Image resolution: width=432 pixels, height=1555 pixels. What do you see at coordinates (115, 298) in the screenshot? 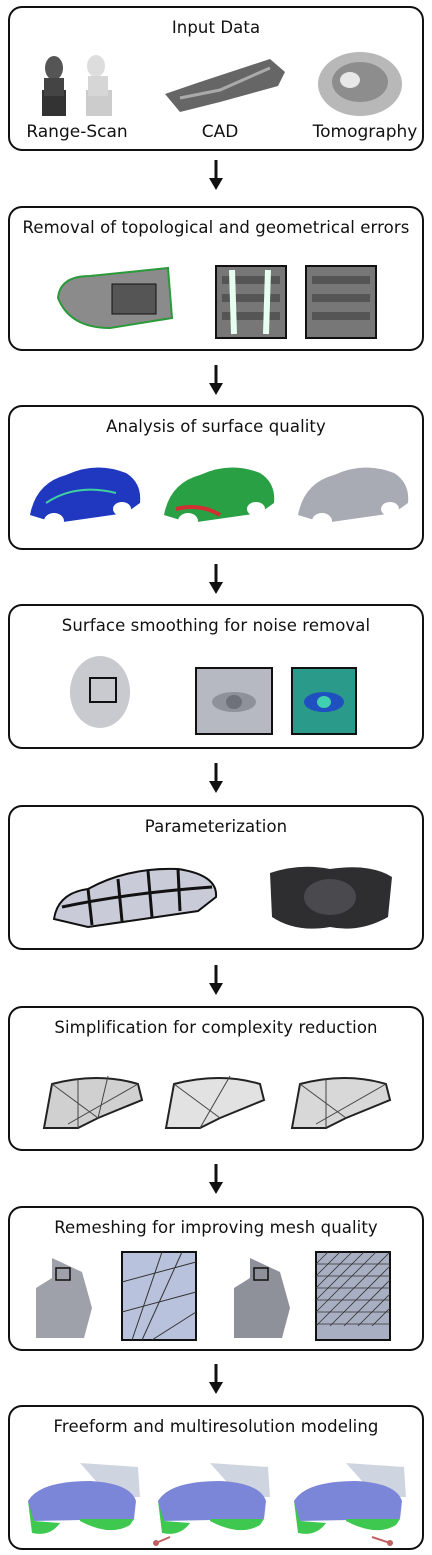
I see `fender-part-image` at bounding box center [115, 298].